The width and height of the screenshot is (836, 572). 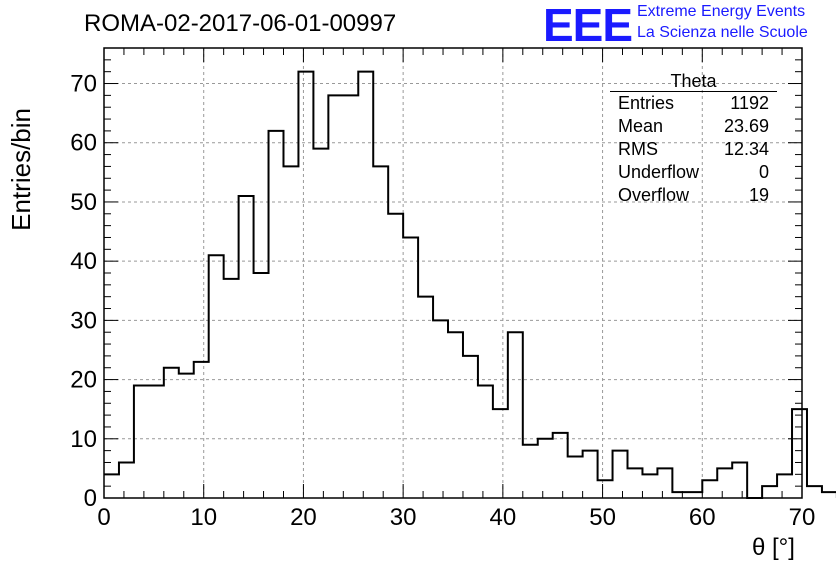 What do you see at coordinates (802, 517) in the screenshot?
I see `x-tick-label: 70` at bounding box center [802, 517].